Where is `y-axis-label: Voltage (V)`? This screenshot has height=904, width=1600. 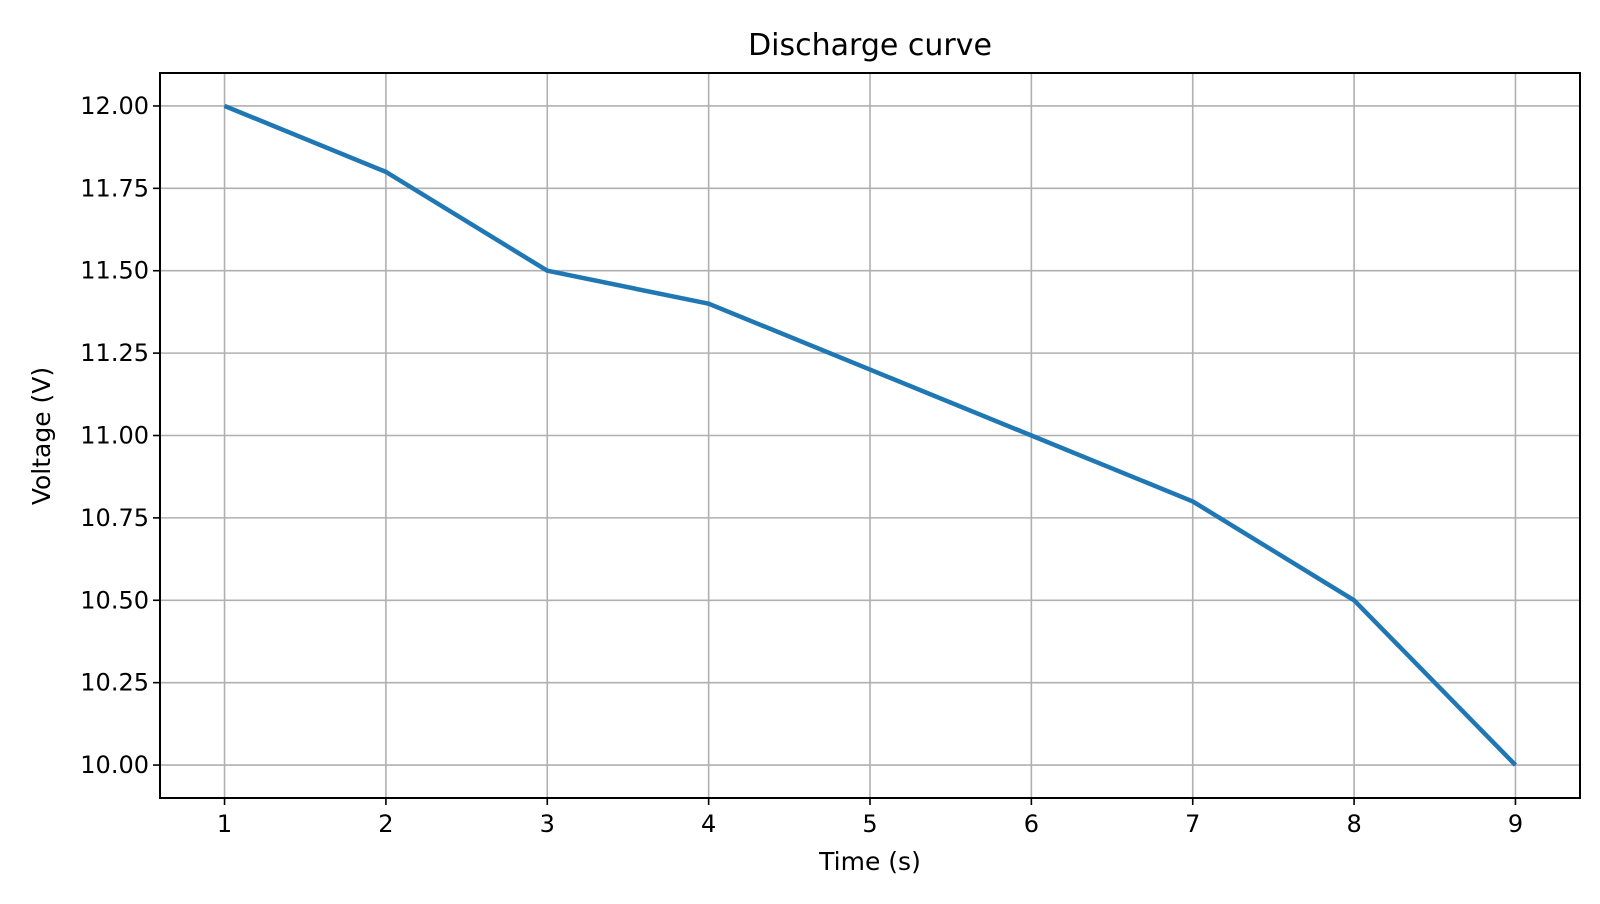 y-axis-label: Voltage (V) is located at coordinates (41, 436).